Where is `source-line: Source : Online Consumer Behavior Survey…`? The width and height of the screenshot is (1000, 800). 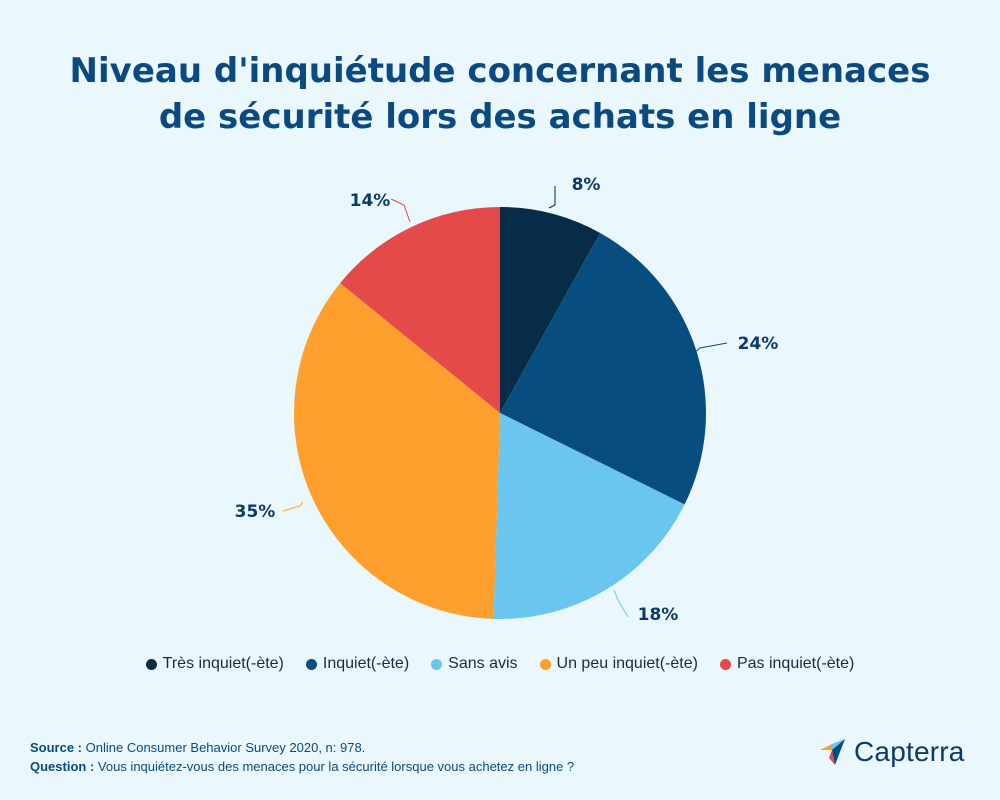 source-line: Source : Online Consumer Behavior Survey… is located at coordinates (302, 747).